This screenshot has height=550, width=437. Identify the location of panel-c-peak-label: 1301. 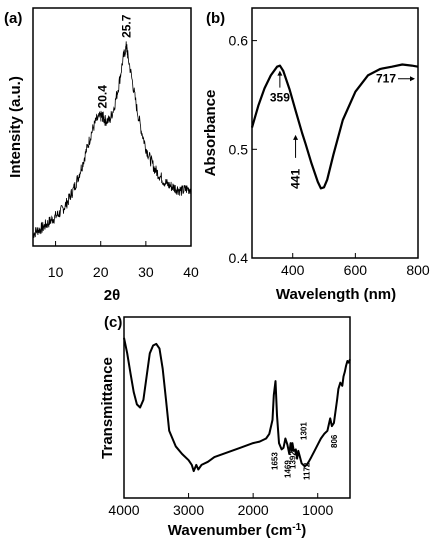
(303, 431).